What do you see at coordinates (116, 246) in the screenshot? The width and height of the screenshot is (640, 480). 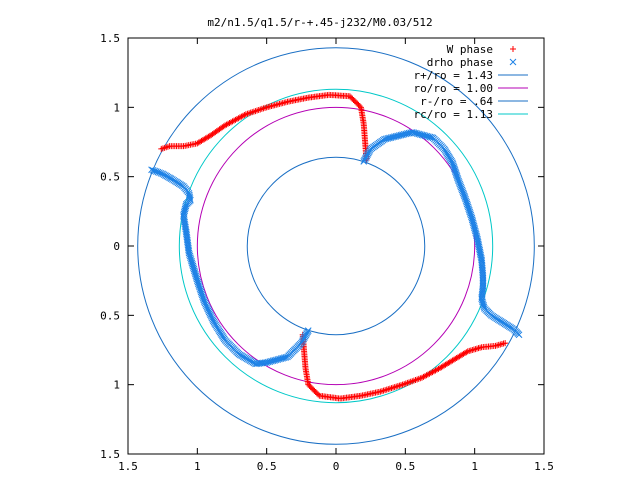 I see `y-tick-label: 0` at bounding box center [116, 246].